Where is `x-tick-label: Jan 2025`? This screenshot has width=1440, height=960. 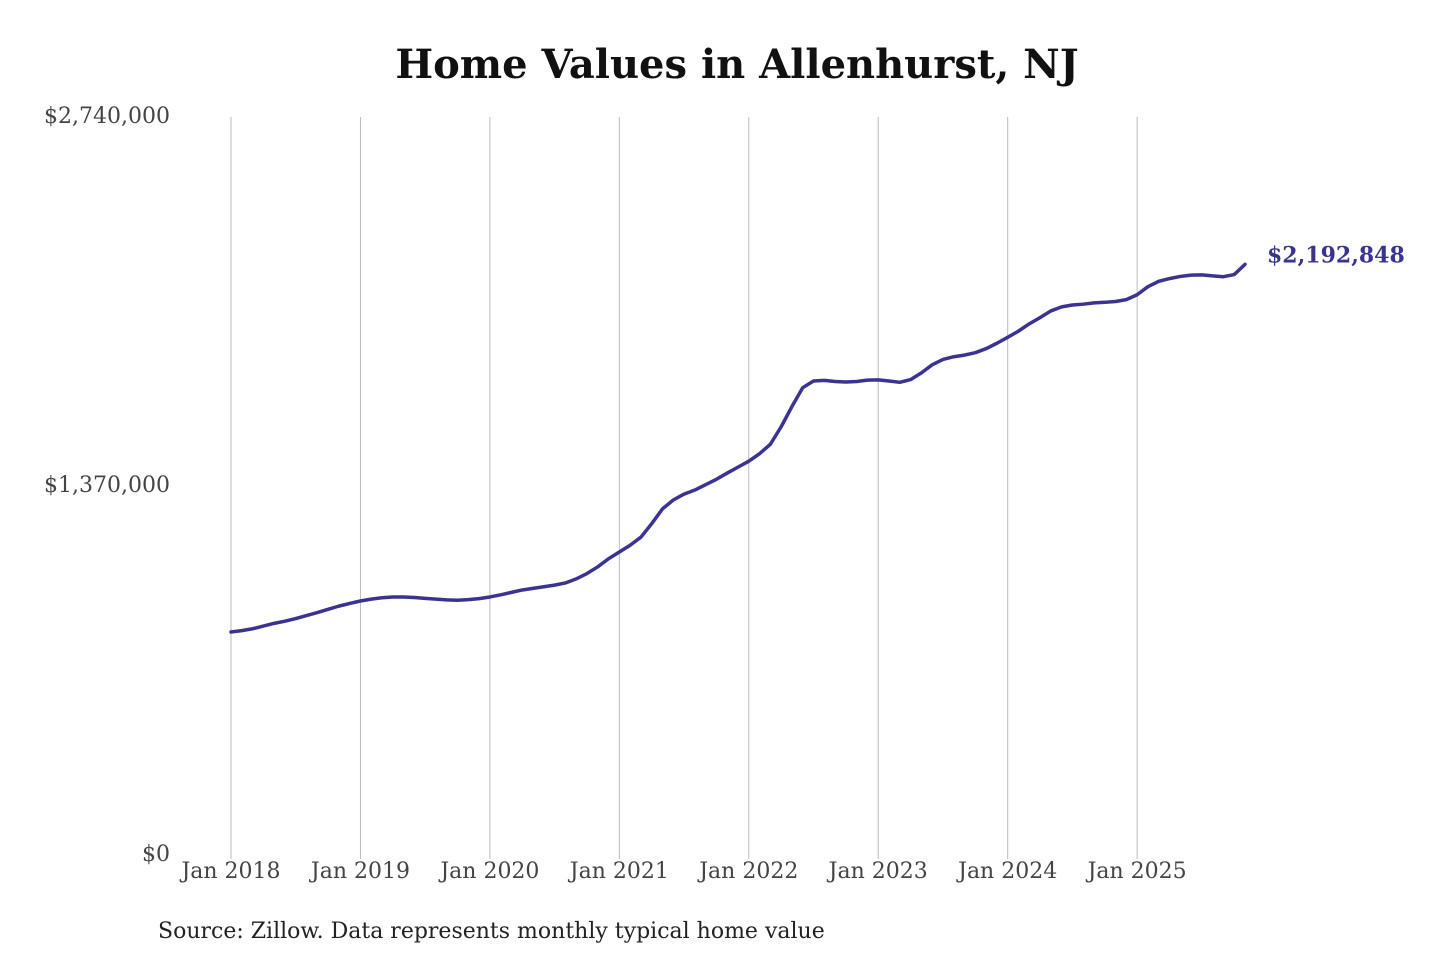
x-tick-label: Jan 2025 is located at coordinates (1136, 871).